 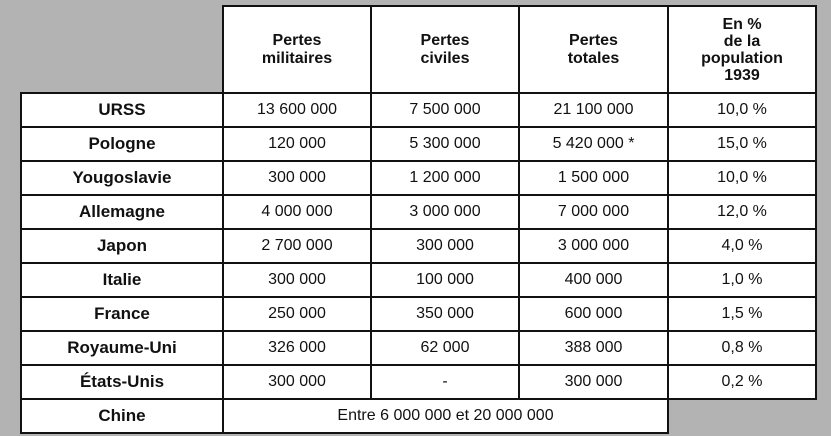 What do you see at coordinates (122, 416) in the screenshot?
I see `country-cell: Chine` at bounding box center [122, 416].